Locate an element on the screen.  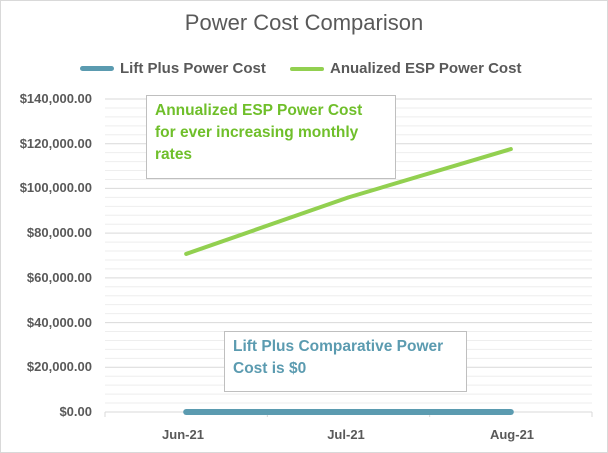
y-tick-label: $20,000.00 is located at coordinates (59, 367).